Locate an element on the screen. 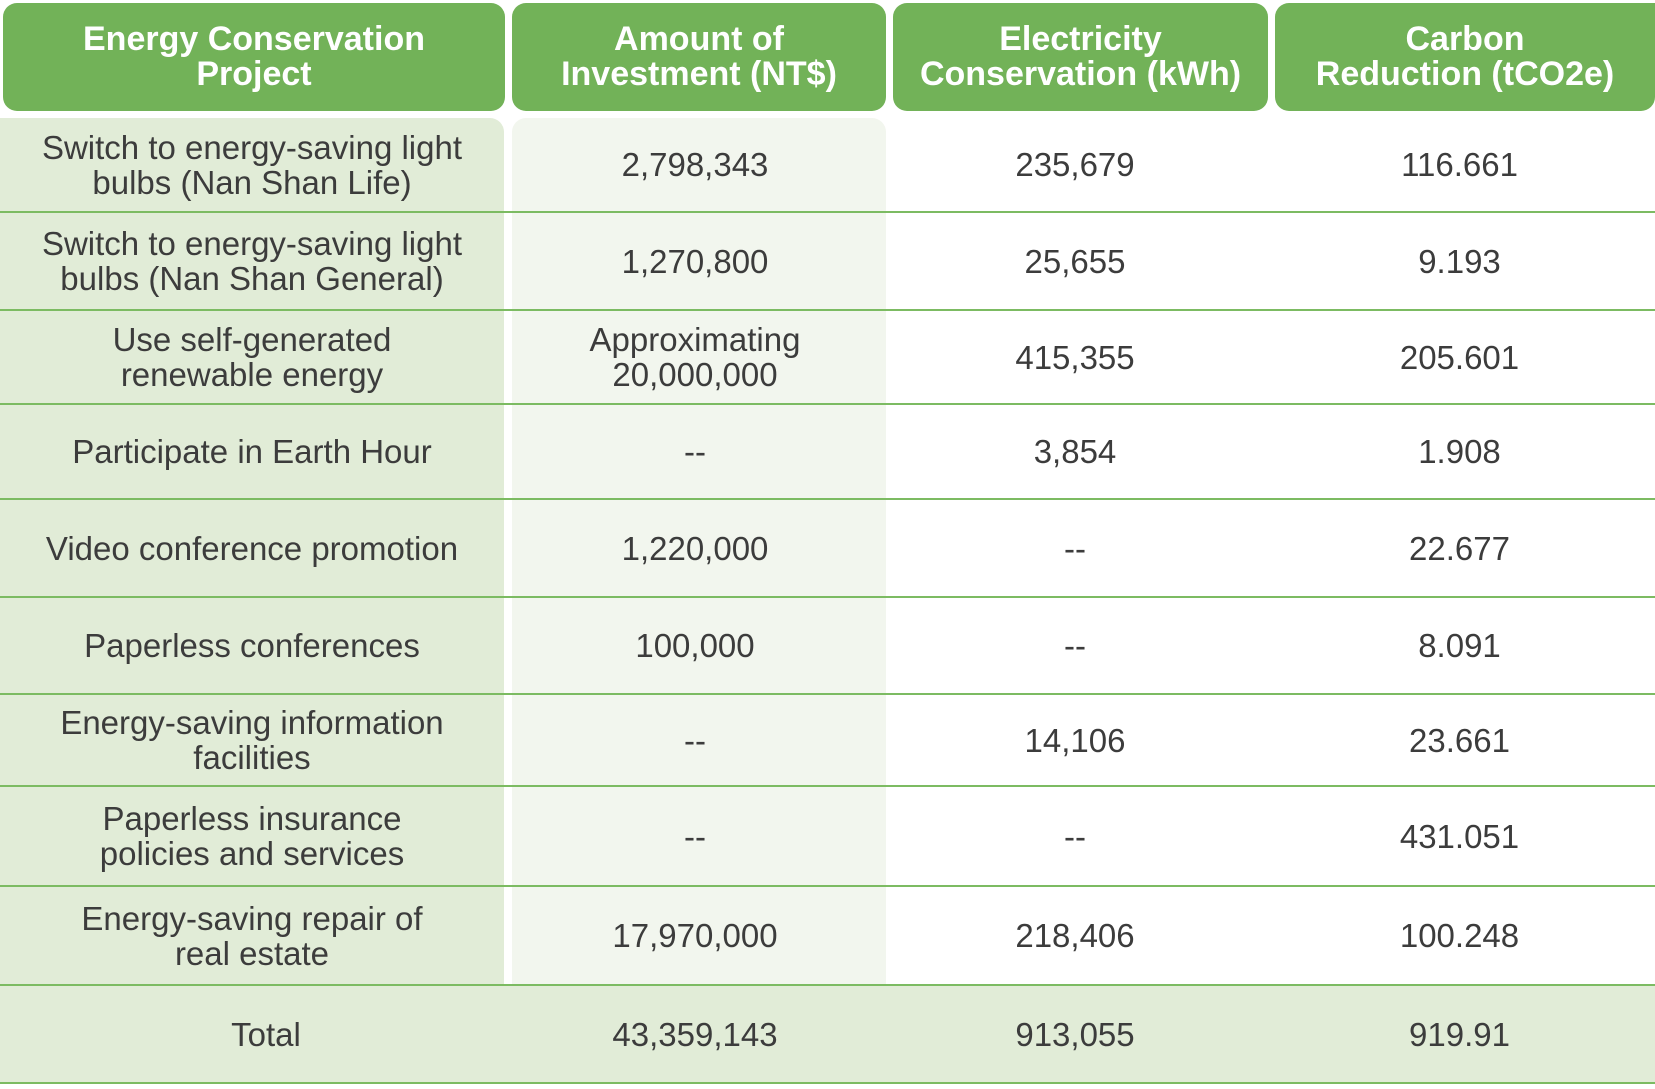 The height and width of the screenshot is (1089, 1655). header-label: Energy Conservation Project is located at coordinates (254, 56).